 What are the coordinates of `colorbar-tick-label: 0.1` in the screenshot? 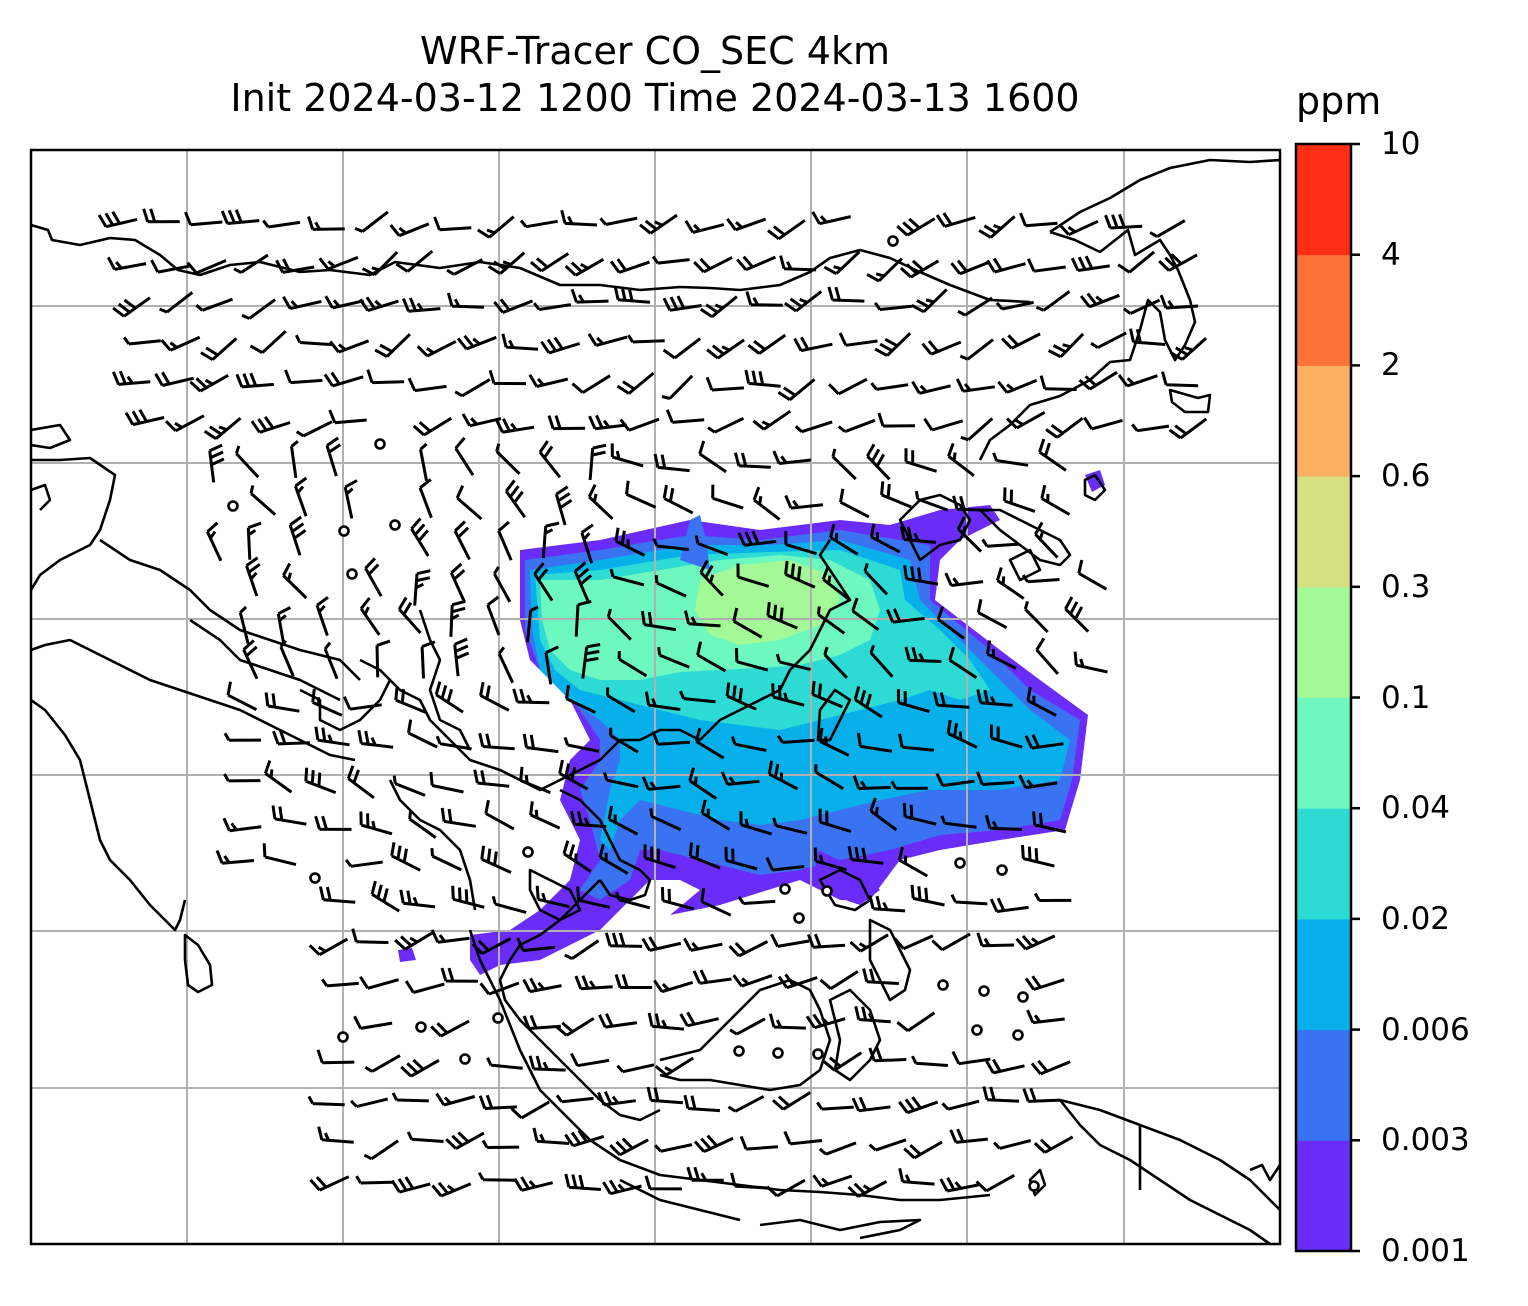 It's located at (1406, 697).